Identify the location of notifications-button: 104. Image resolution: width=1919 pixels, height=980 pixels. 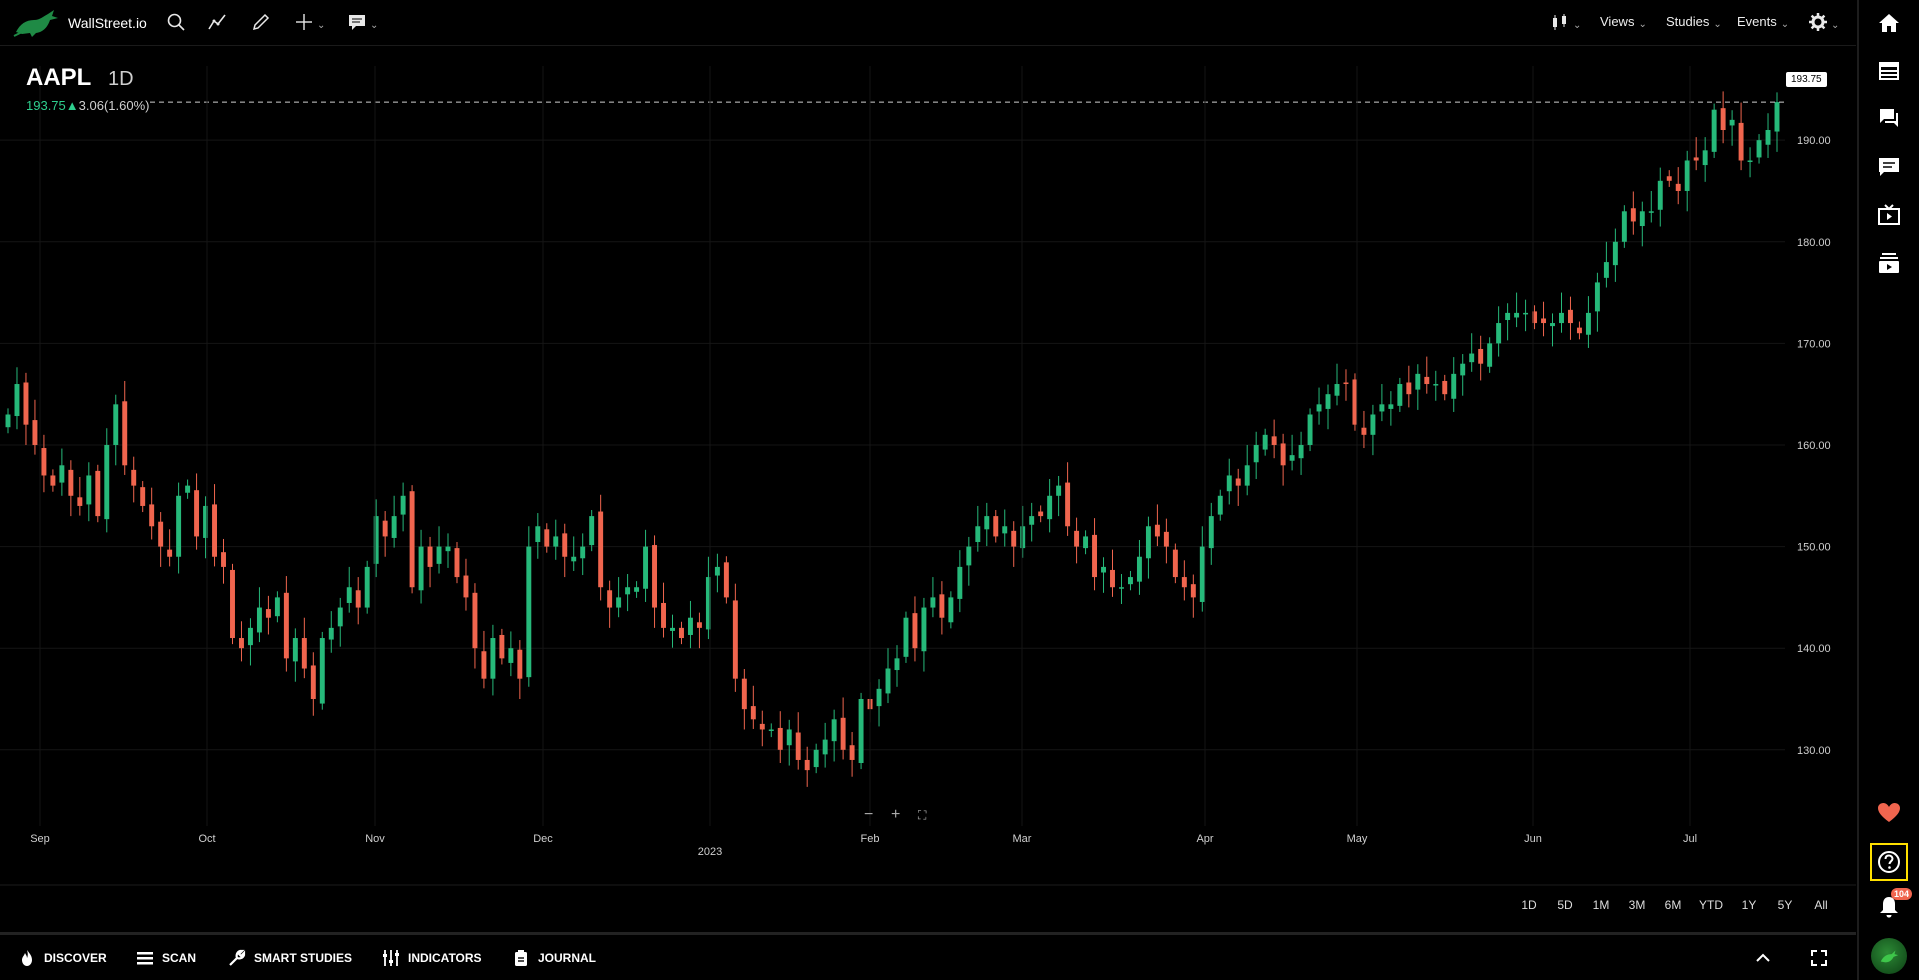
(1893, 905).